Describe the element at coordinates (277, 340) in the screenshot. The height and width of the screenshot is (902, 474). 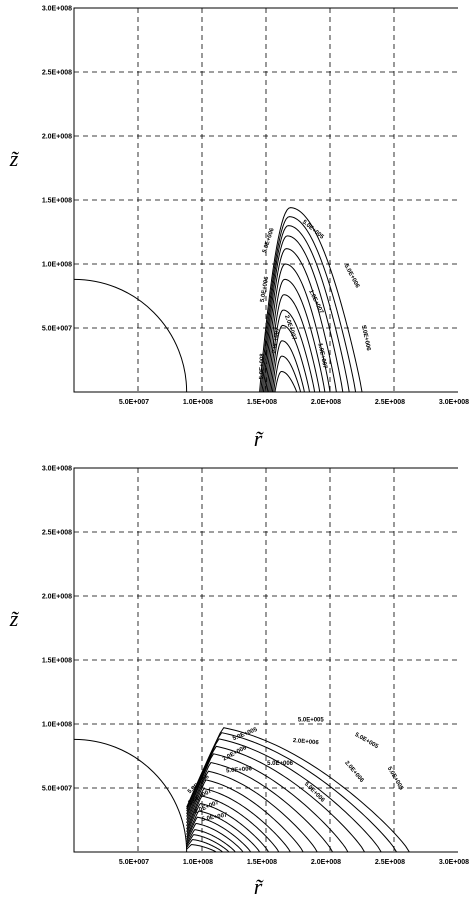
I see `contour-label: 2.0E+007` at that location.